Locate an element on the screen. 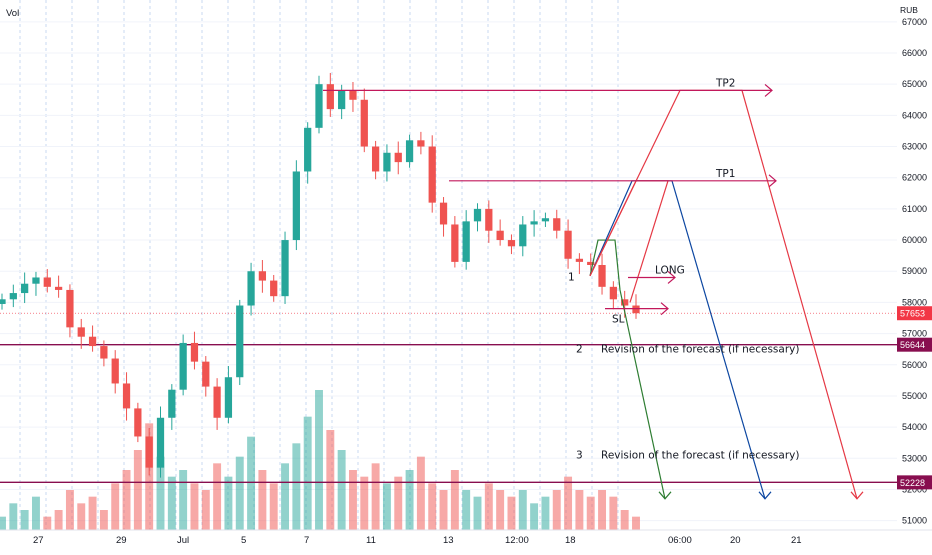 The width and height of the screenshot is (932, 555). time-axis: 27 29 Jul 5 7 11 13 12:00 18 06:00 20 21 is located at coordinates (466, 537).